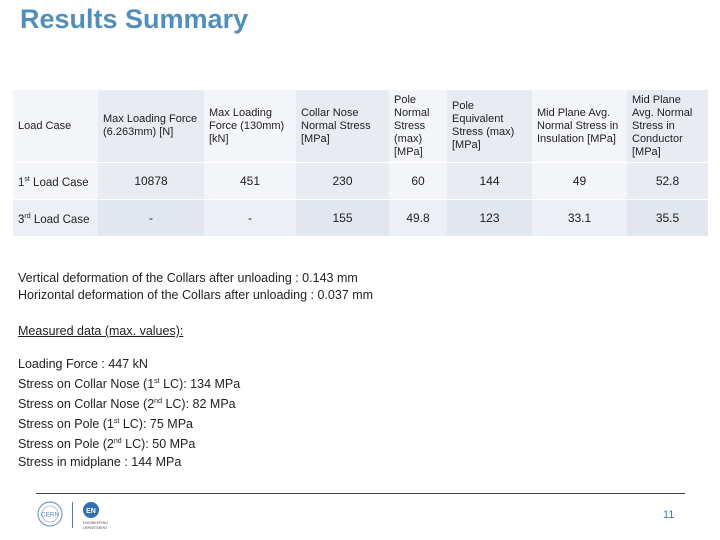 The image size is (720, 540). Describe the element at coordinates (360, 493) in the screenshot. I see `footer-divider` at that location.